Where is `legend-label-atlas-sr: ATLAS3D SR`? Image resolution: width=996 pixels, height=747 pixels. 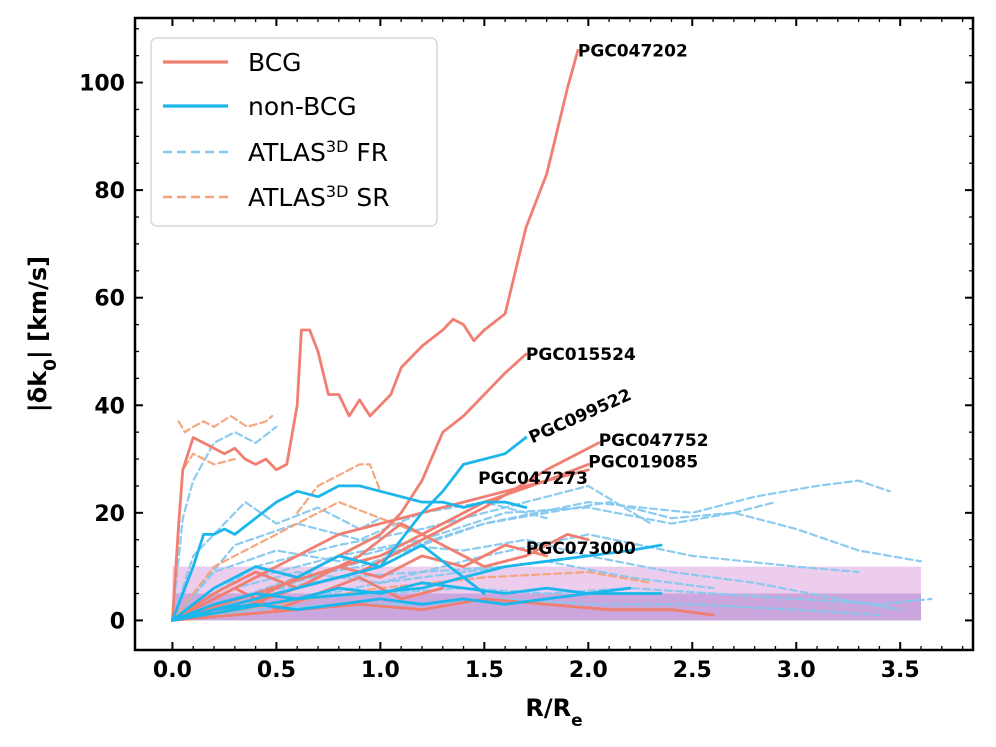 legend-label-atlas-sr: ATLAS3D SR is located at coordinates (319, 197).